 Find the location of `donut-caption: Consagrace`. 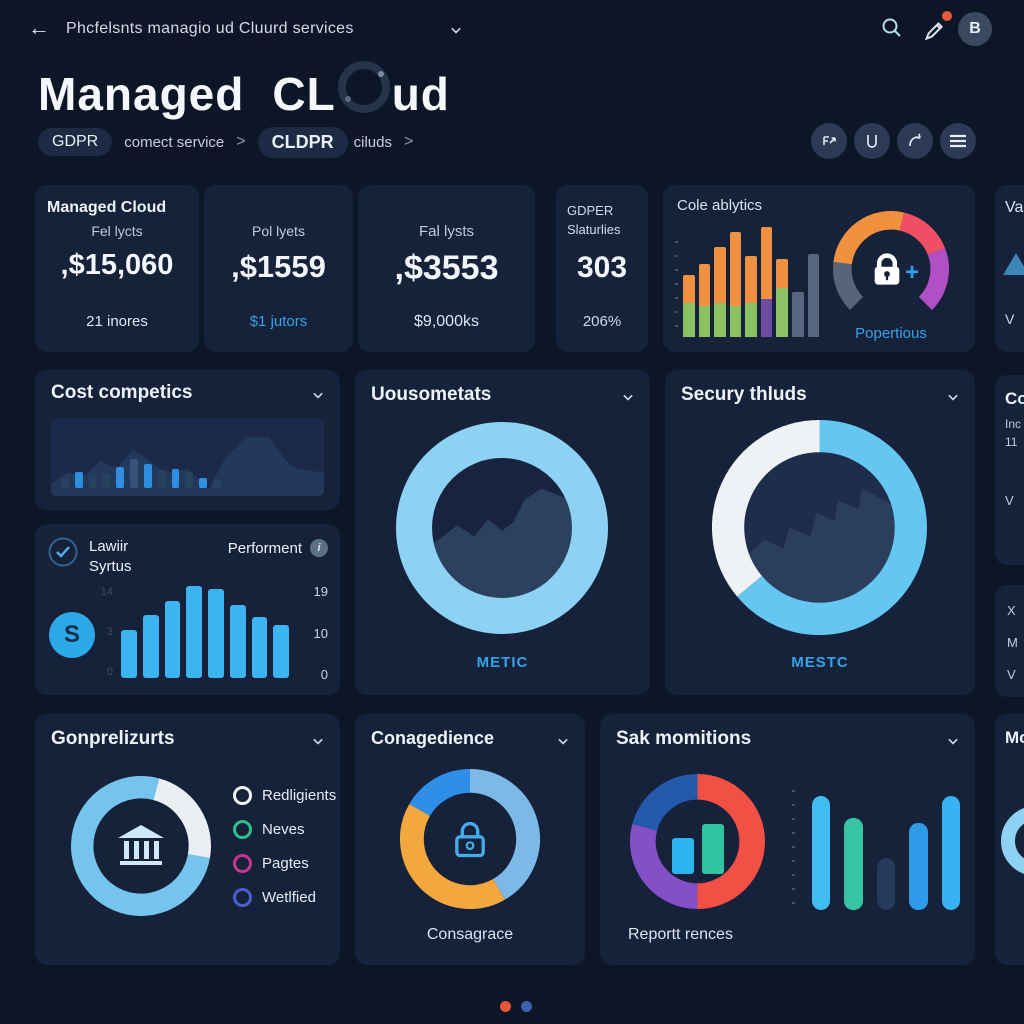

donut-caption: Consagrace is located at coordinates (470, 934).